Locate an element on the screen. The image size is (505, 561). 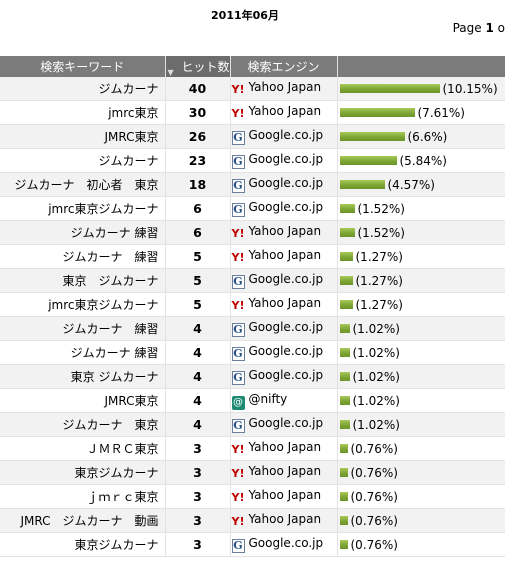
table-row: JMRC ジムカーナ 動画 3 Y! Yahoo Japan (0.76%) is located at coordinates (252, 520).